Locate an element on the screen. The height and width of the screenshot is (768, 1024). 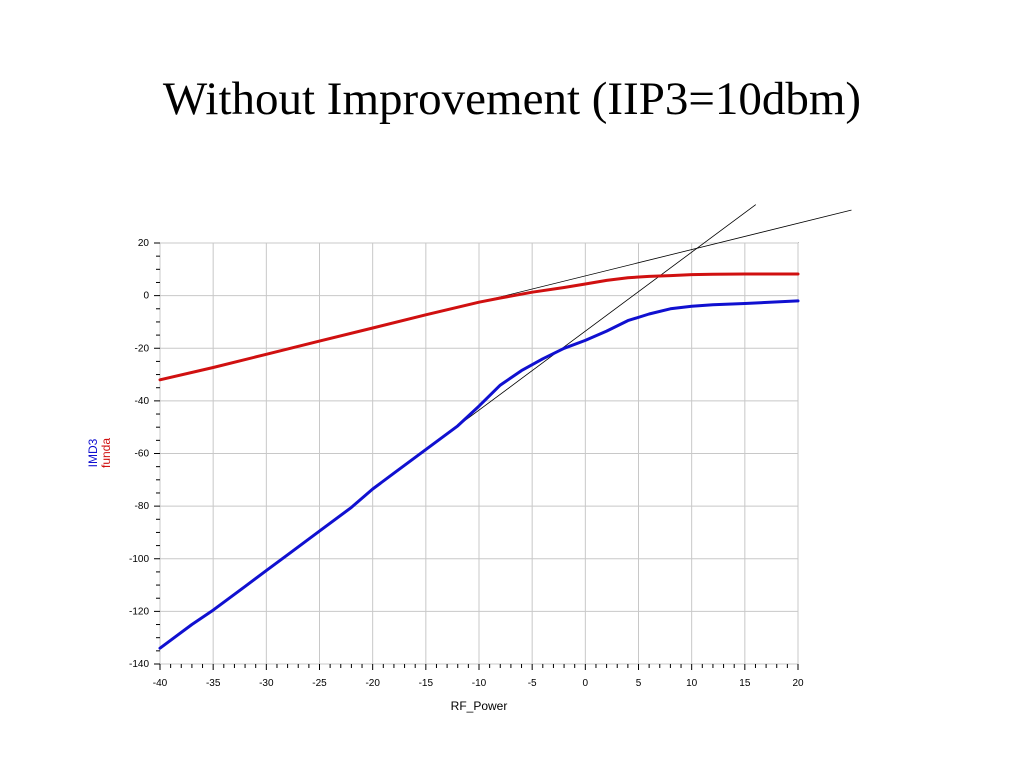
y-tick-label: 20 is located at coordinates (144, 243).